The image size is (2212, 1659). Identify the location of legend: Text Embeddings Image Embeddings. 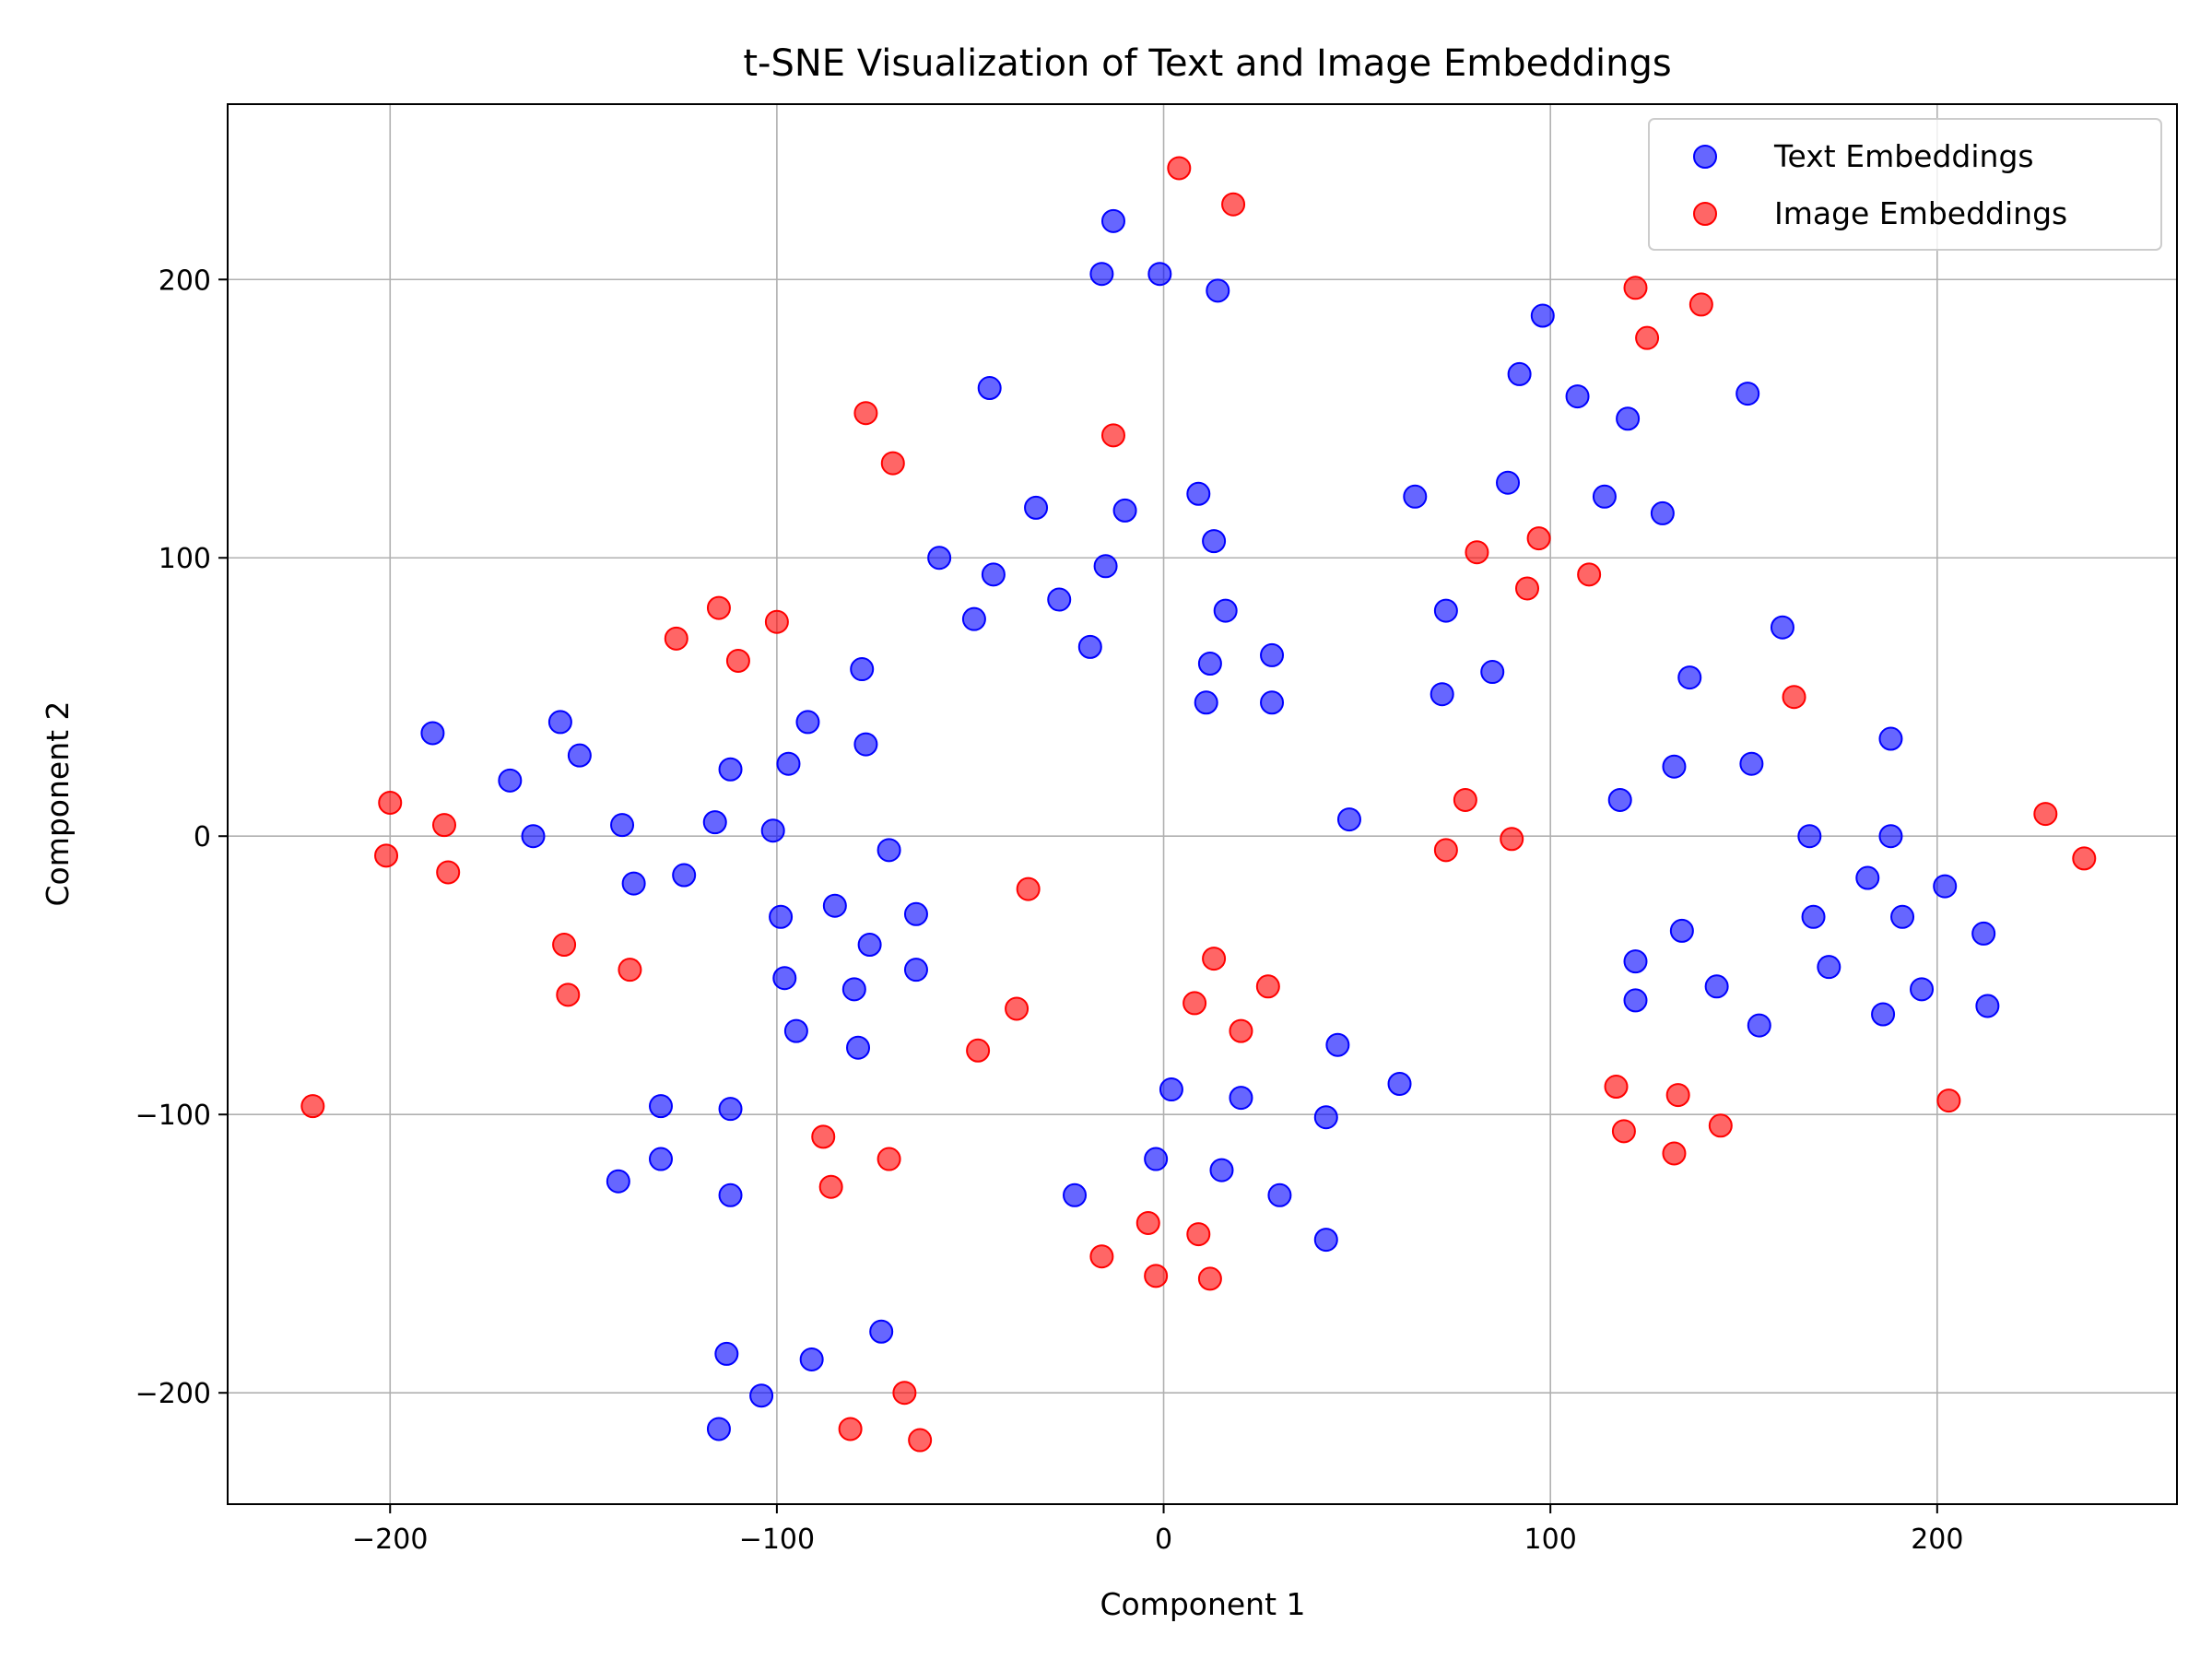
(1905, 184).